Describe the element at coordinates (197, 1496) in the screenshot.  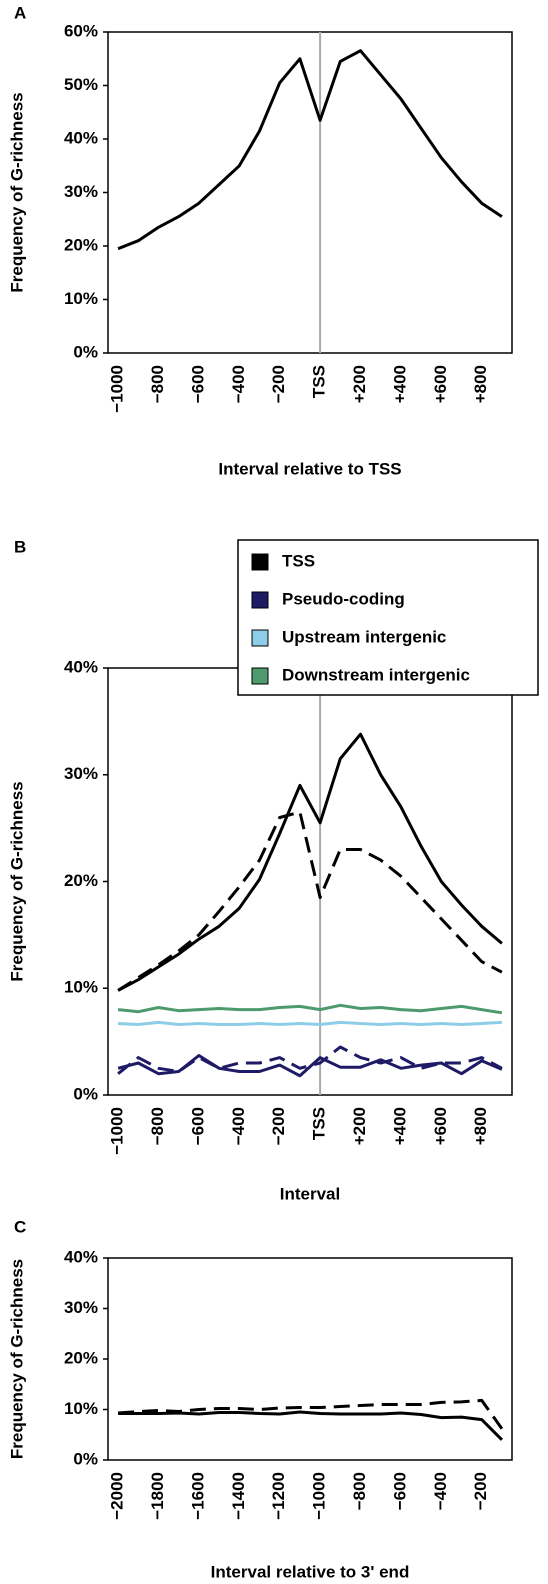
I see `x-tick-label: −1600` at that location.